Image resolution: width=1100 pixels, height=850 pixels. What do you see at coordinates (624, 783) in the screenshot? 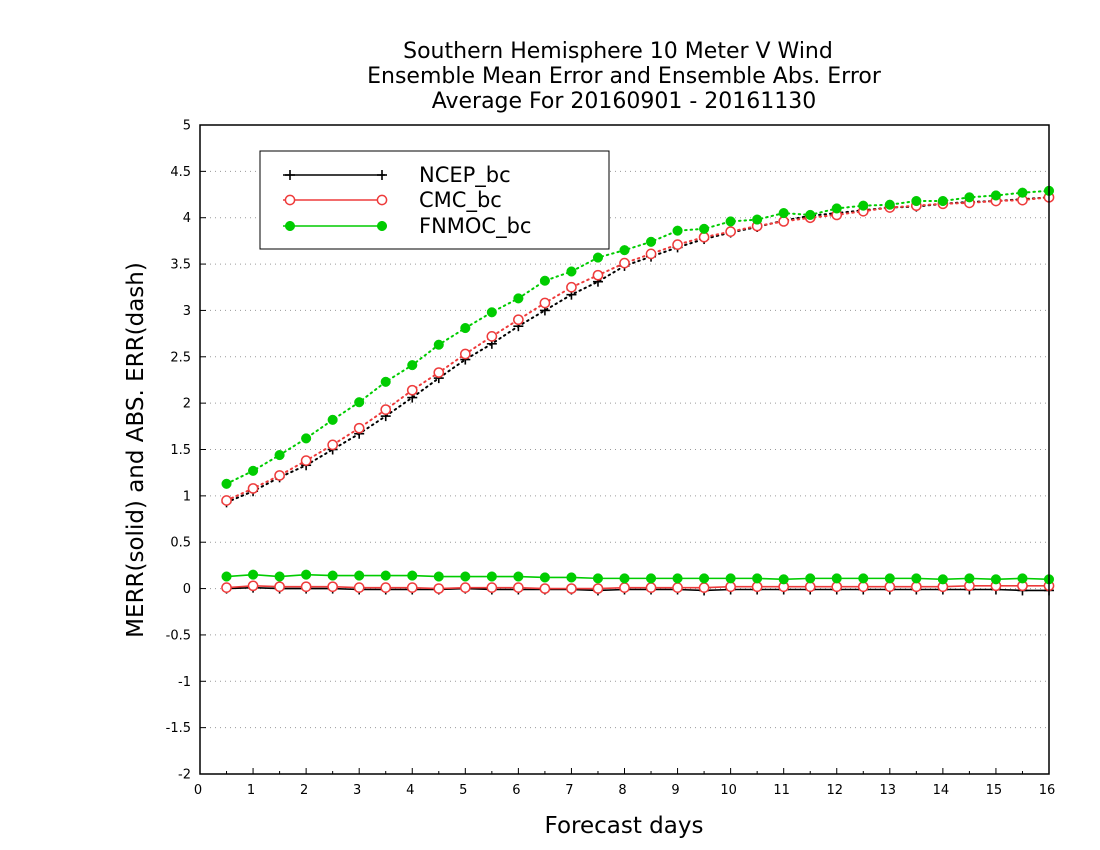
I see `x-axis: 0 1 2 3 4 5 6 7 8 9 10 11 12 13 14 15 16` at bounding box center [624, 783].